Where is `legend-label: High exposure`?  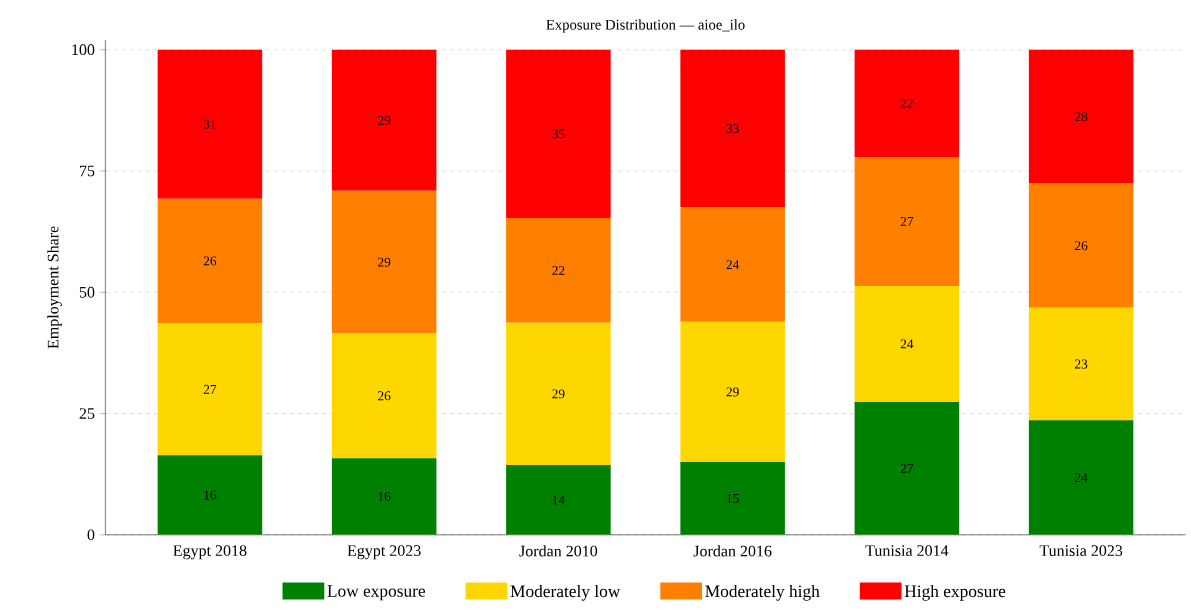
legend-label: High exposure is located at coordinates (955, 593).